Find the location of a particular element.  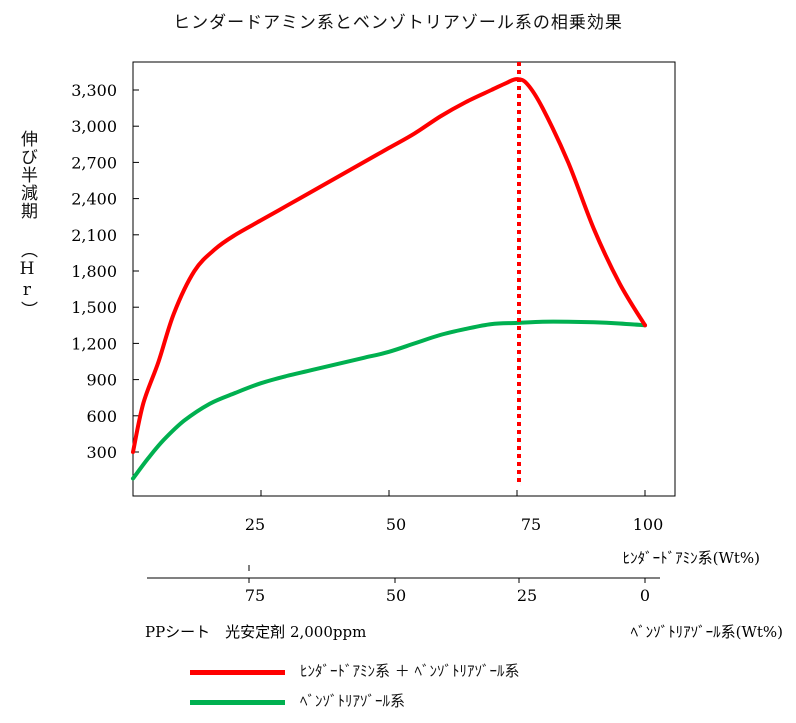

legend-swatch-red is located at coordinates (237, 672).